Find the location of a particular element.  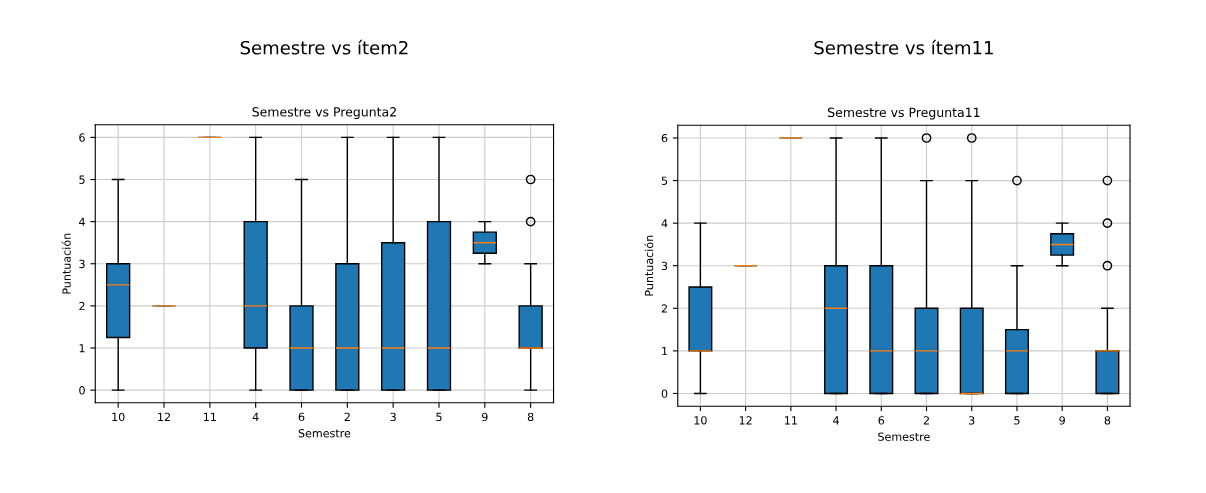

chart-title: Semestre vs ítem2 is located at coordinates (324, 47).